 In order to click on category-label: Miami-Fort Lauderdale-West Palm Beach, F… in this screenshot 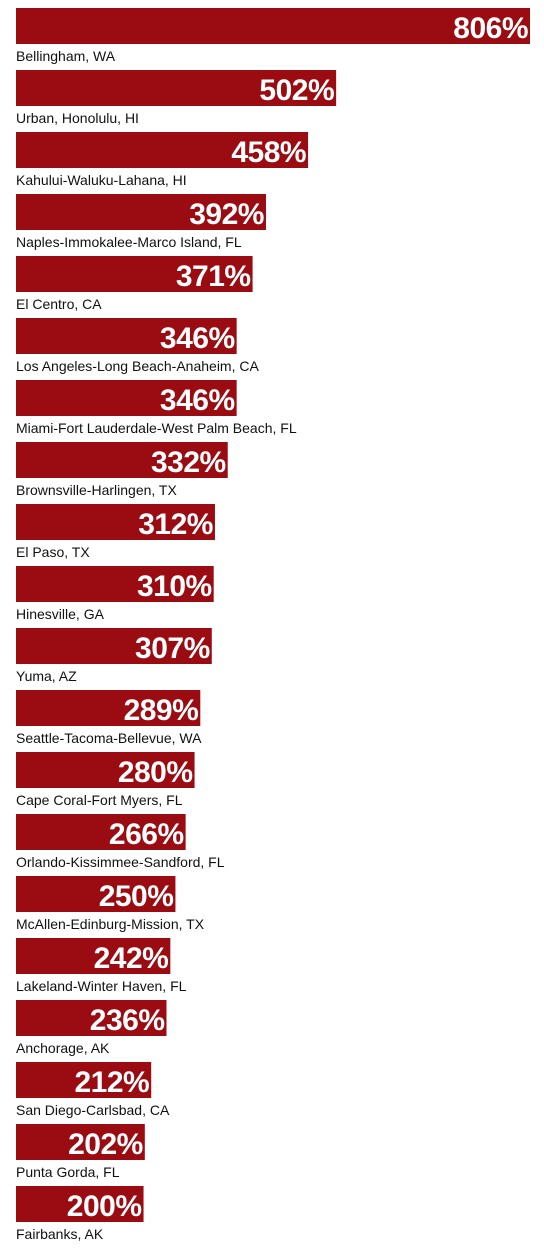, I will do `click(156, 428)`.